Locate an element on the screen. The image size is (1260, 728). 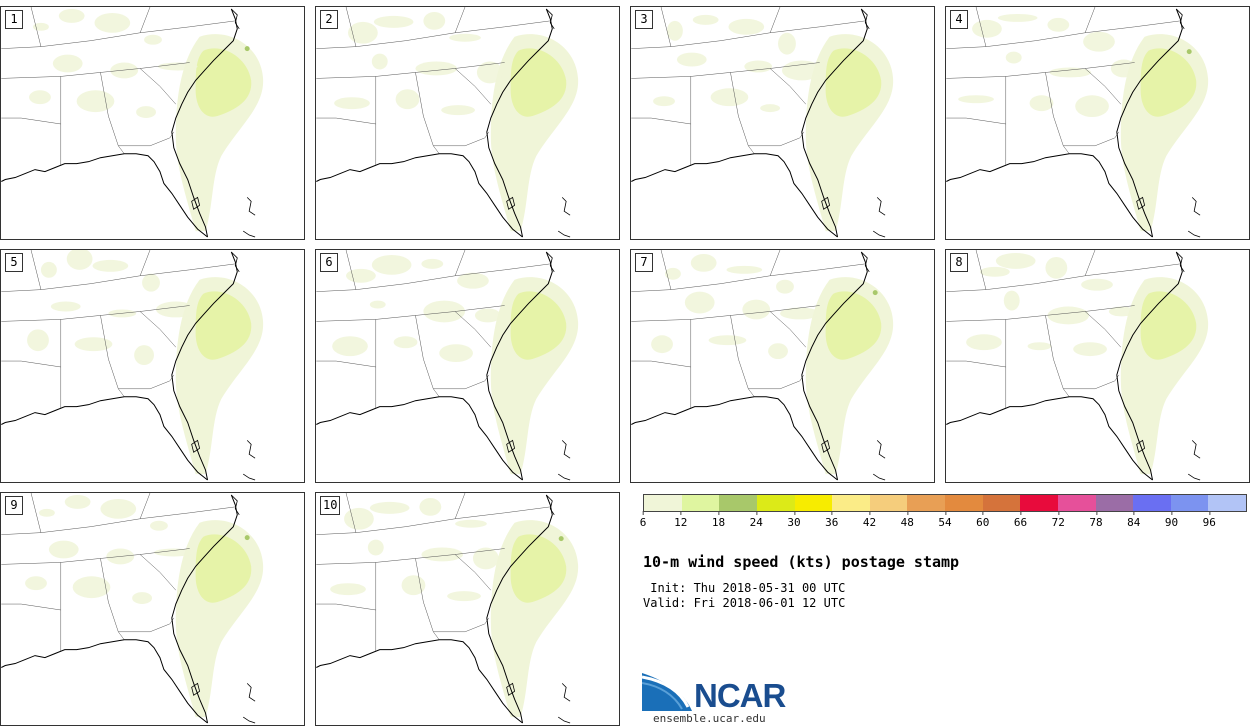
southeast-us-map is located at coordinates (1077, 122).